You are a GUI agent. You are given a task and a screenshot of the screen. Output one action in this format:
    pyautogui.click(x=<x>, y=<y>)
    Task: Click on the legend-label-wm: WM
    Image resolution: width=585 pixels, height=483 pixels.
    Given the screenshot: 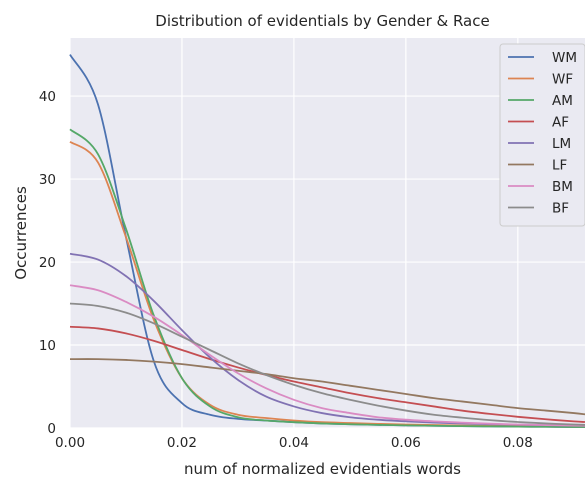 What is the action you would take?
    pyautogui.click(x=564, y=58)
    